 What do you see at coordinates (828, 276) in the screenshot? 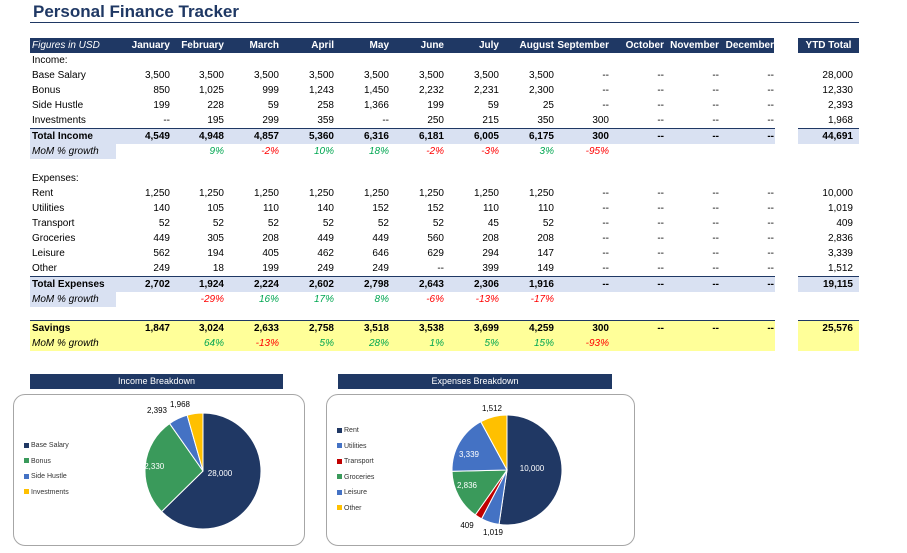
I see `table-rule` at bounding box center [828, 276].